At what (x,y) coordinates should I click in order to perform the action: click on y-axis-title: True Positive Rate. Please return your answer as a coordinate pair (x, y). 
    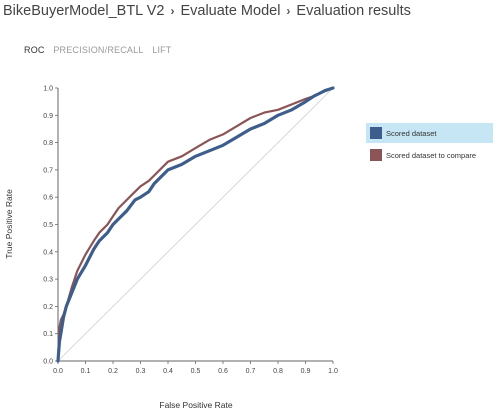
    Looking at the image, I should click on (9, 224).